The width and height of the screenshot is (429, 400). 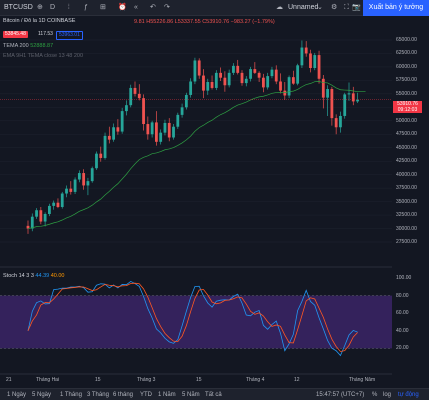 I want to click on stoch-title: Stoch 14 3 3, so click(x=18, y=276).